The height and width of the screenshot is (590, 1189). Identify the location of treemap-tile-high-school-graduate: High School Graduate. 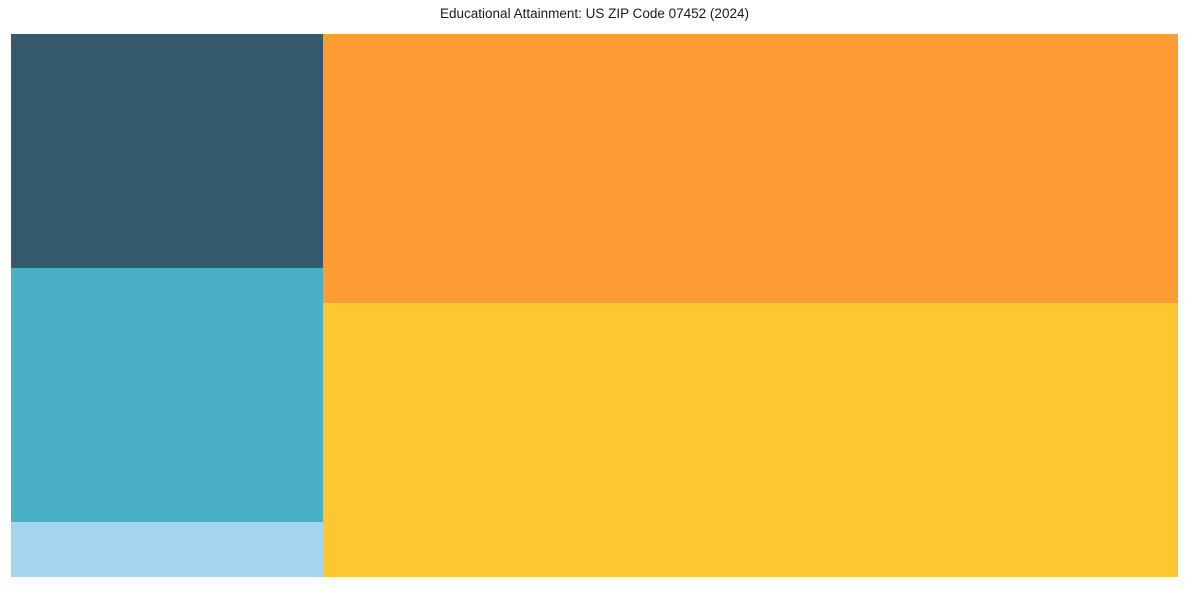
(167, 151).